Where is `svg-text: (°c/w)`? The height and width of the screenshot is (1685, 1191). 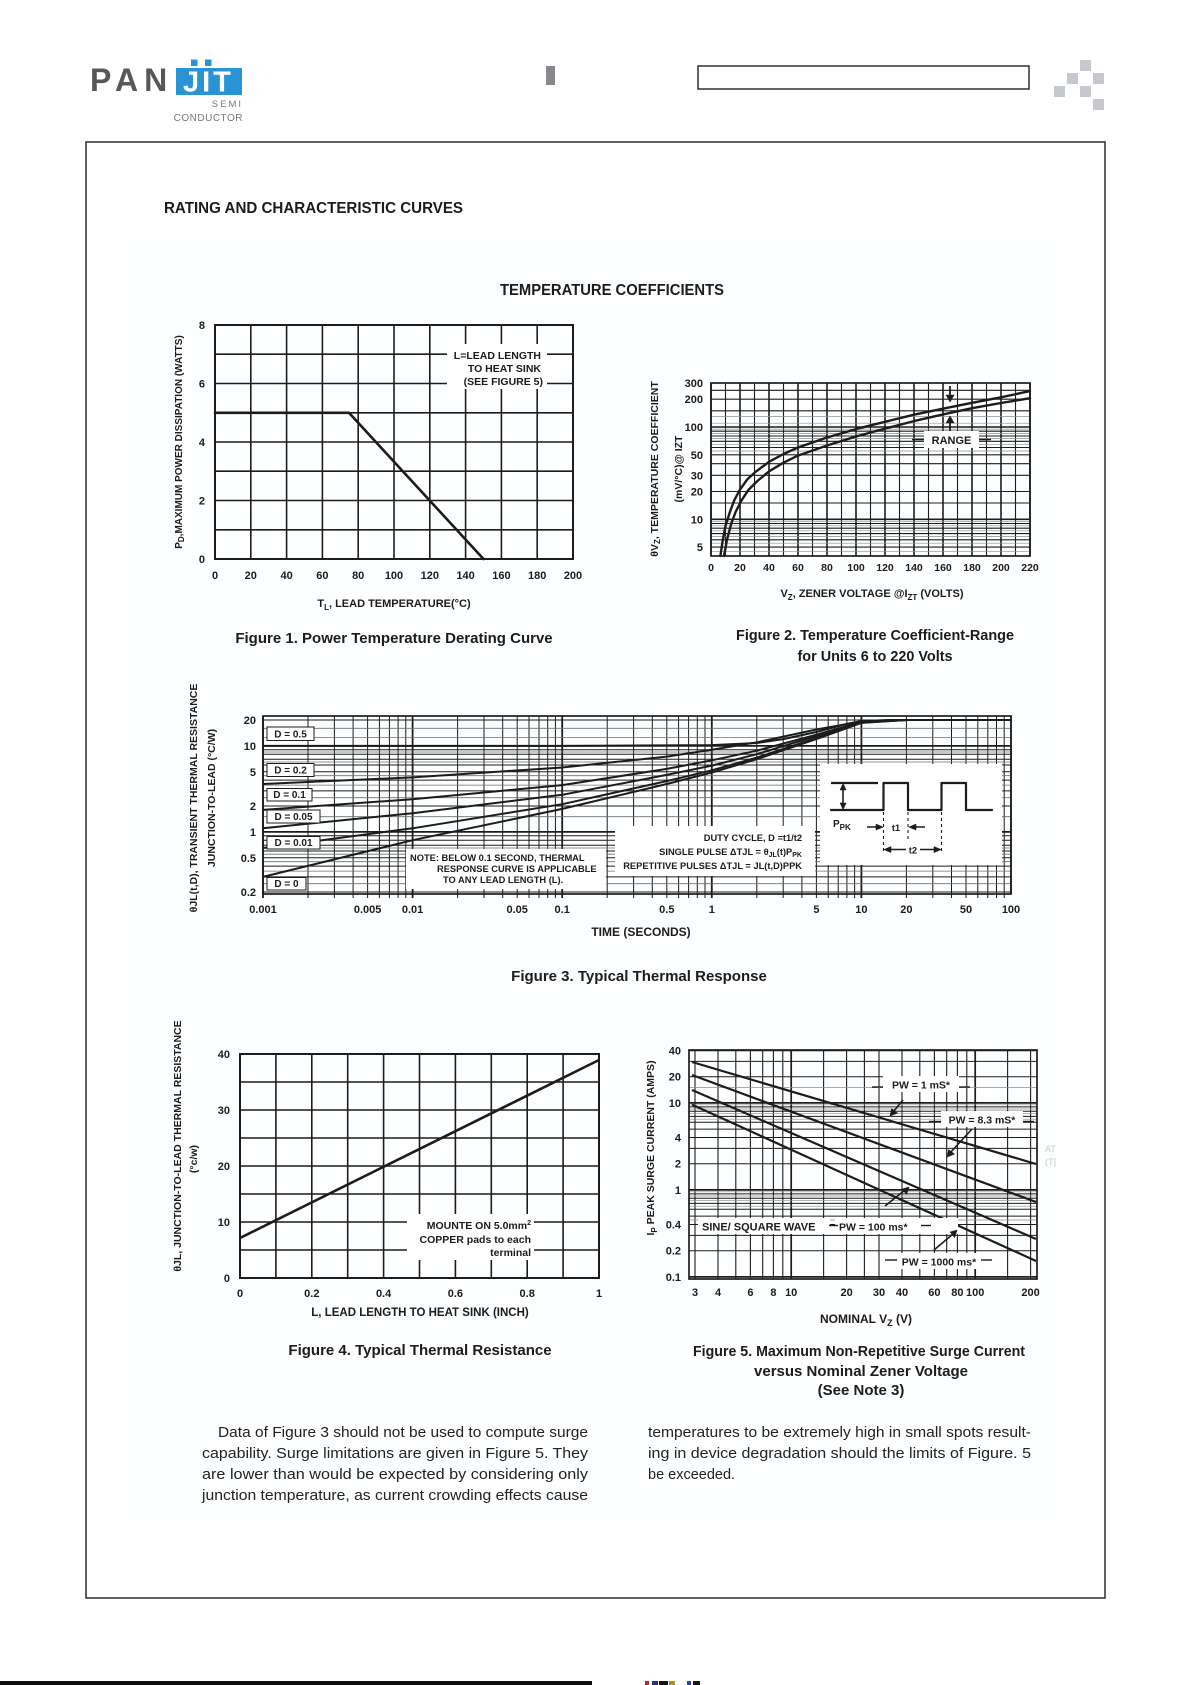 svg-text: (°c/w) is located at coordinates (194, 1159).